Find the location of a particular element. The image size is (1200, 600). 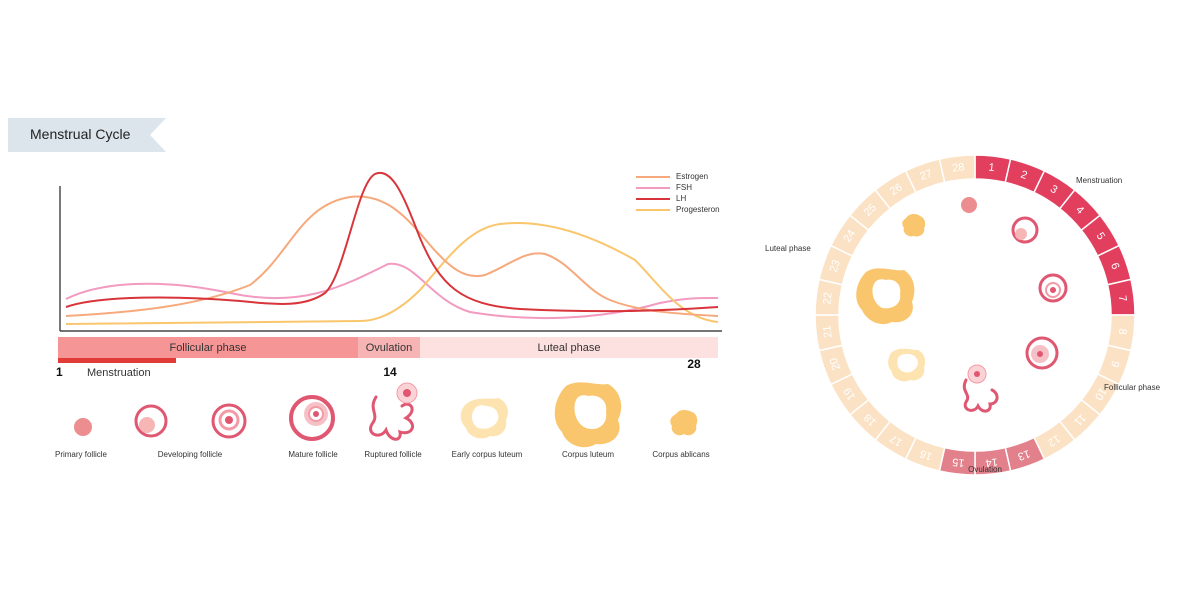

legend-item-estrogen: Estrogen is located at coordinates (678, 176).